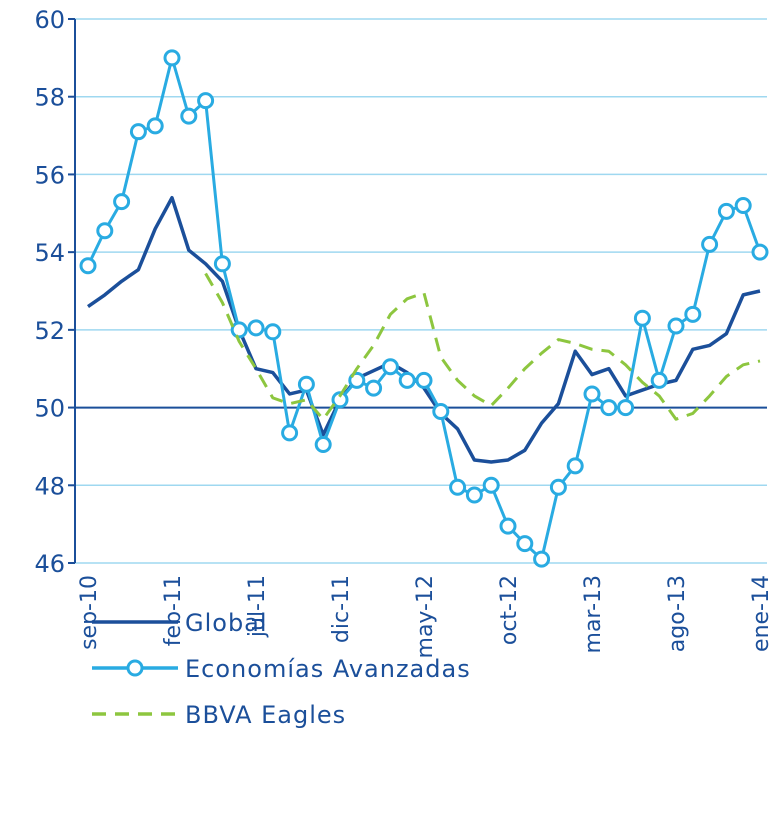  Describe the element at coordinates (89, 612) in the screenshot. I see `x-tick-label: sep-10` at that location.